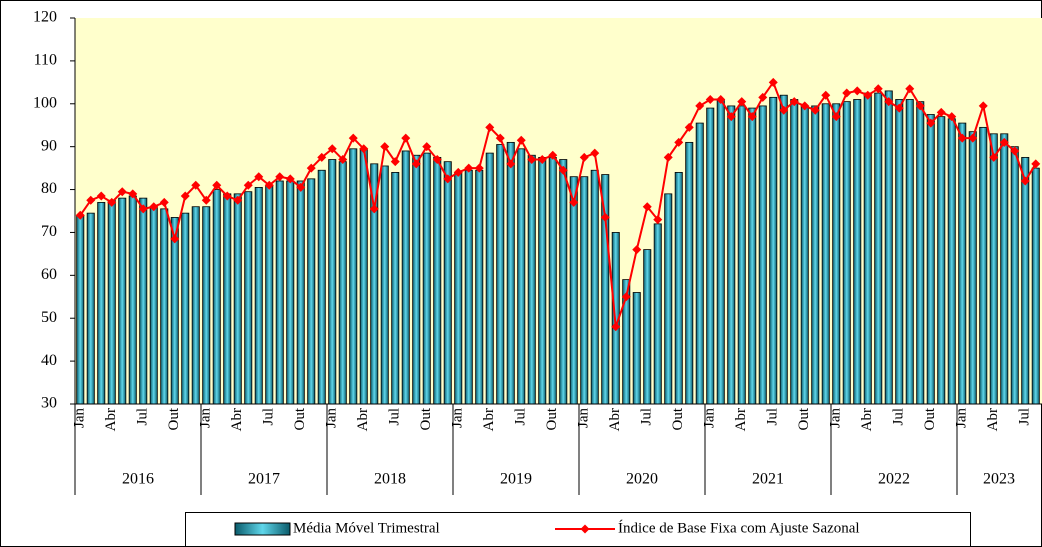  Describe the element at coordinates (49, 403) in the screenshot. I see `y-tick-label: 30` at that location.